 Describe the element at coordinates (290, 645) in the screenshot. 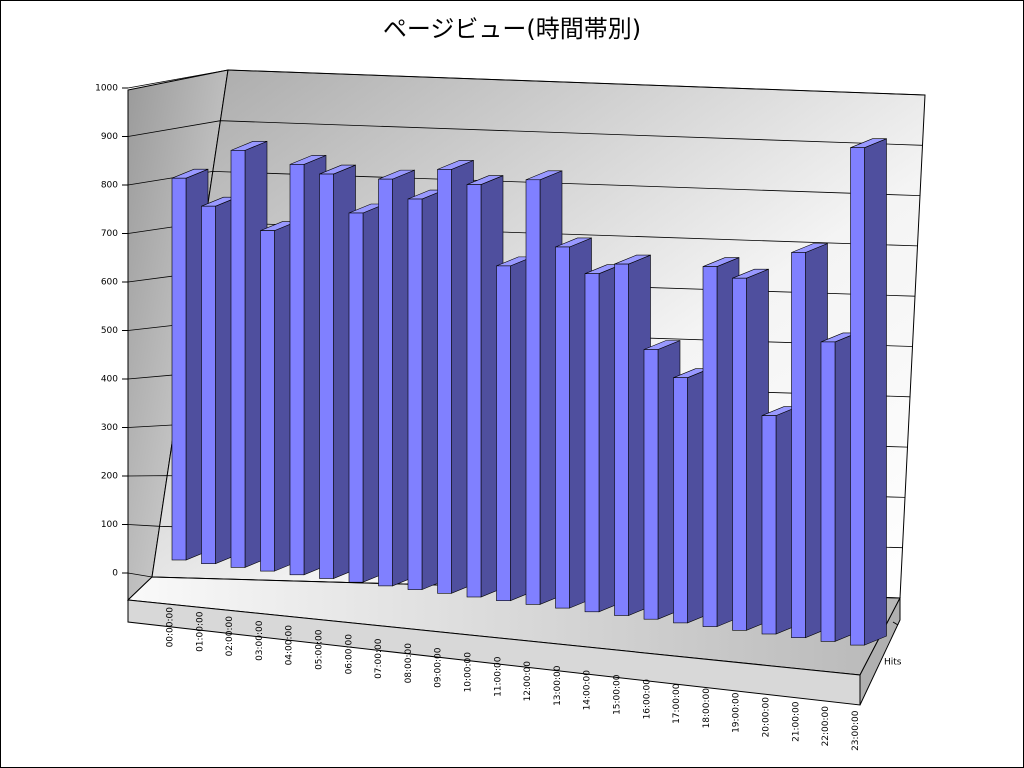

I see `x-tick-label: 04:00:00` at that location.